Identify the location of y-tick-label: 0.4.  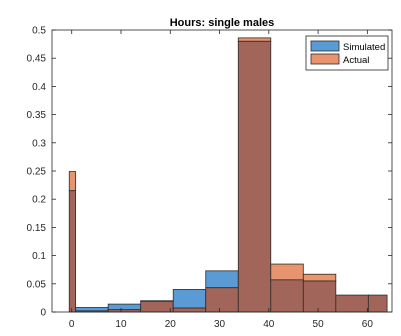
(39, 87).